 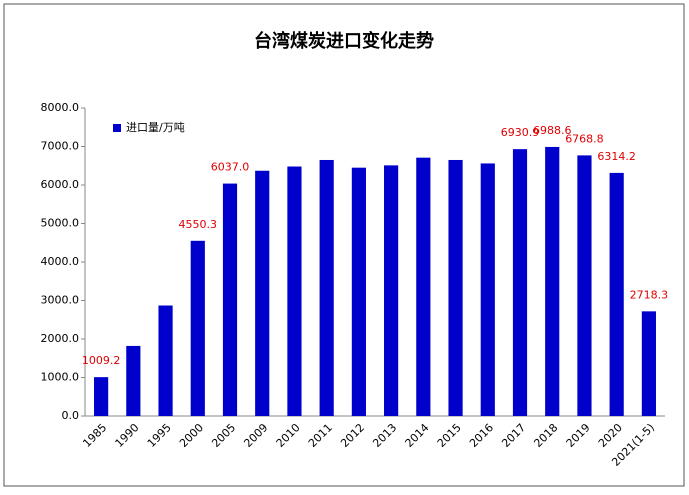 I want to click on legend-swatch, so click(x=117, y=128).